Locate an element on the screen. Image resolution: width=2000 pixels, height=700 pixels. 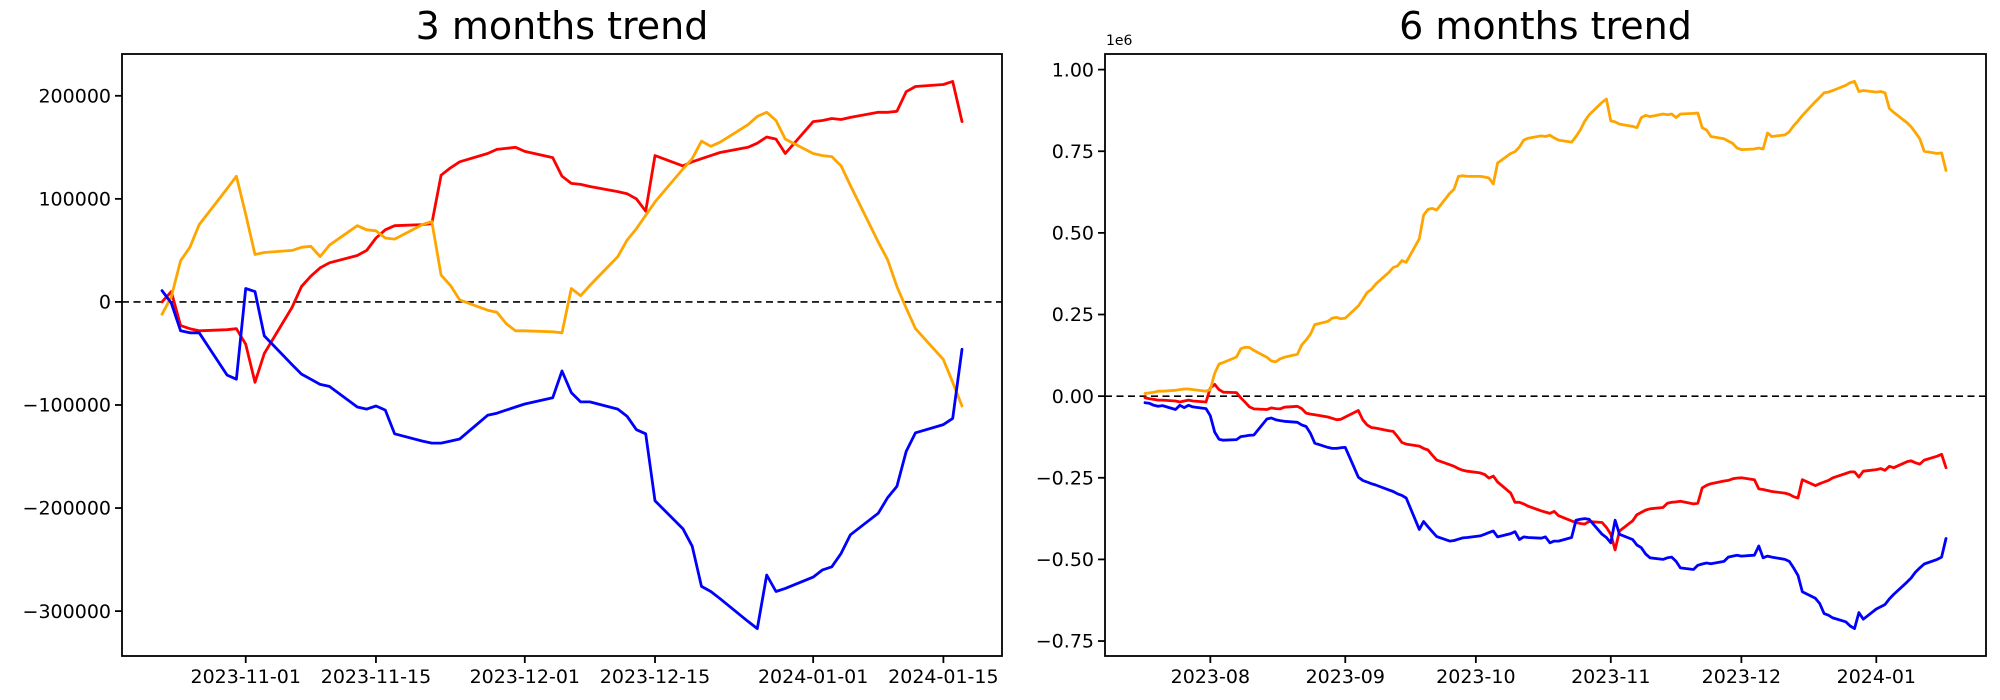
x-tick-label: 2023-12-01 is located at coordinates (525, 677).